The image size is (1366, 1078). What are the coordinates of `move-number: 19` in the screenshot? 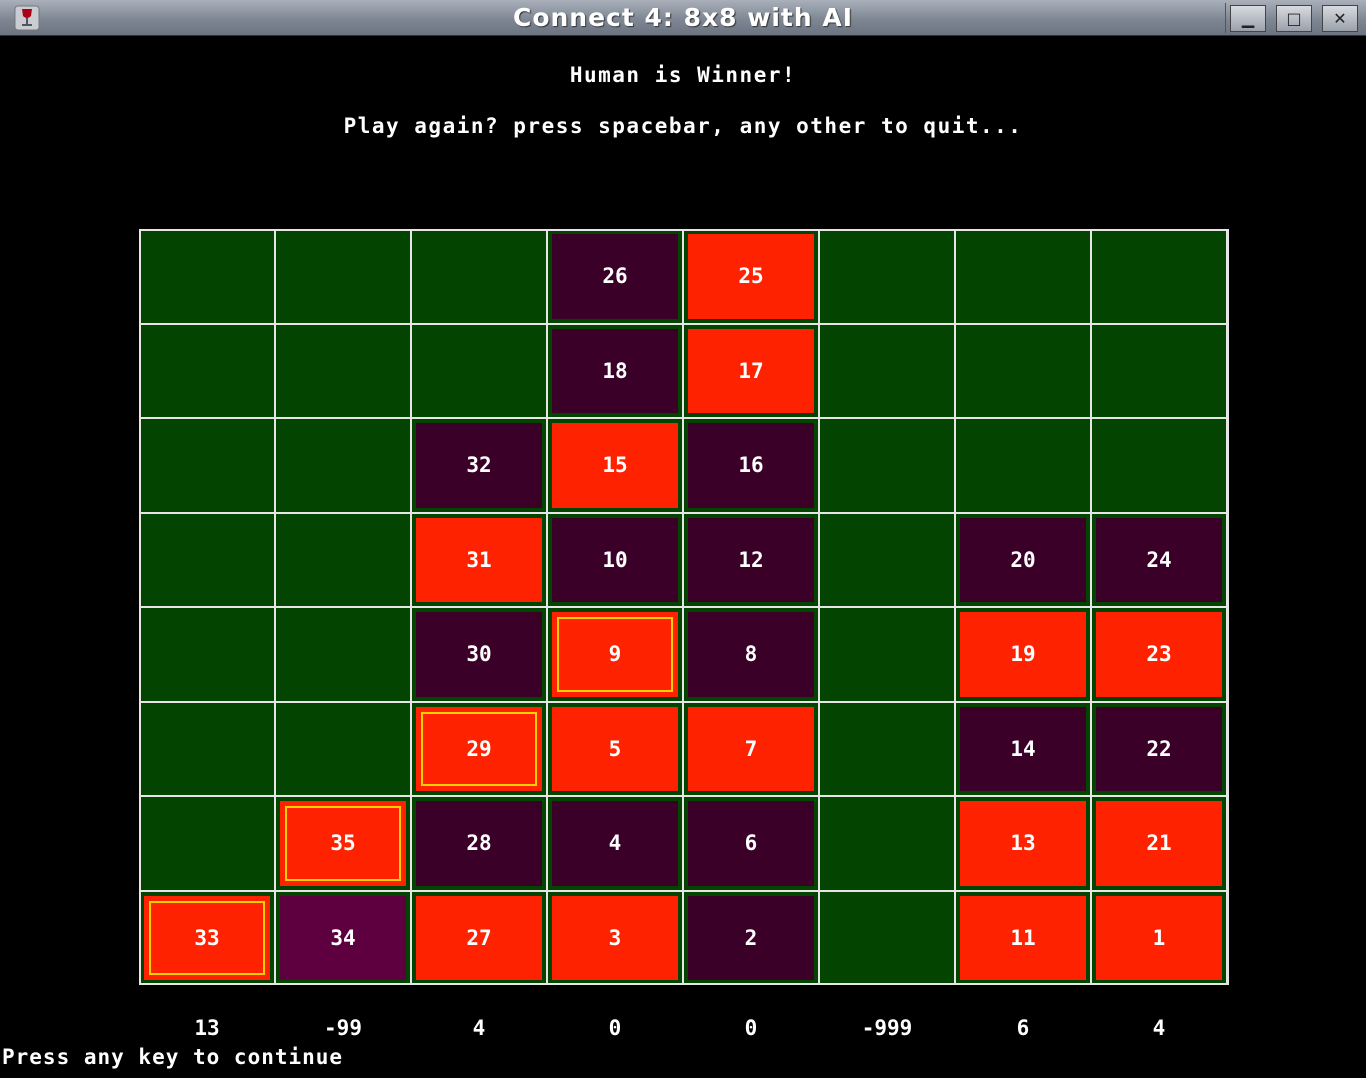 It's located at (1023, 654).